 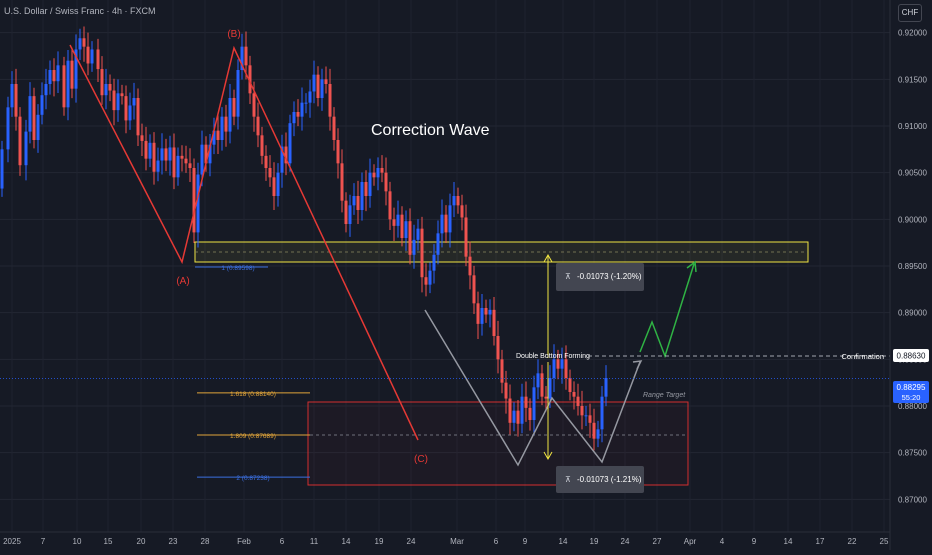 What do you see at coordinates (862, 356) in the screenshot?
I see `confirmation-label: Confirmation` at bounding box center [862, 356].